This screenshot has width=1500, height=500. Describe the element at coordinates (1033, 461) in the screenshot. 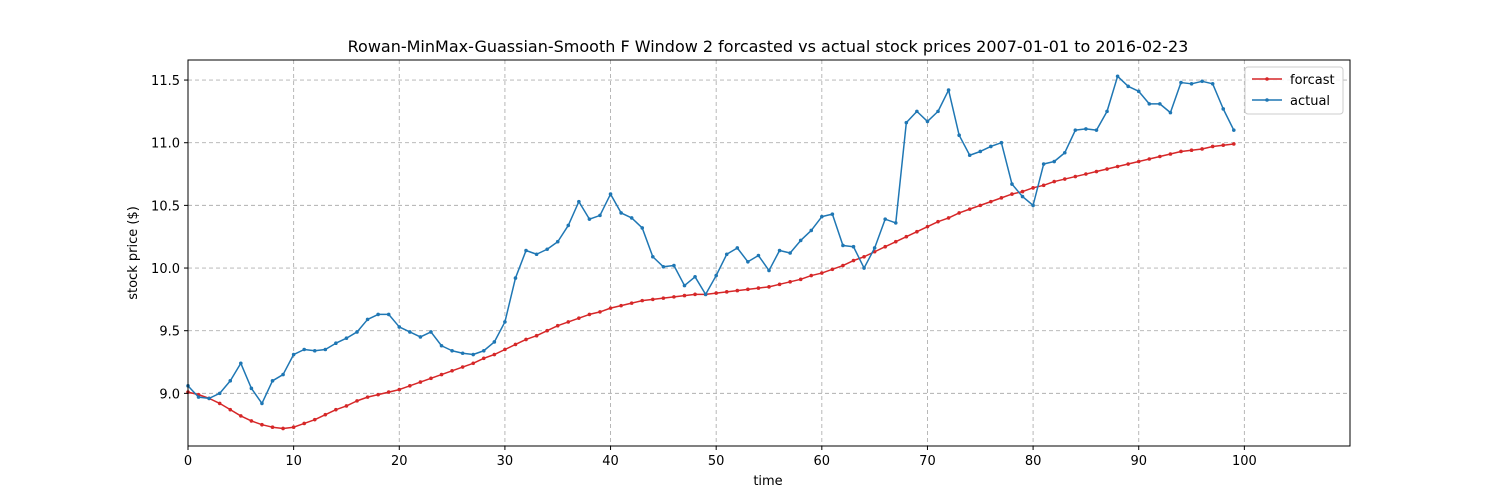

I see `x-tick-label: 80` at that location.